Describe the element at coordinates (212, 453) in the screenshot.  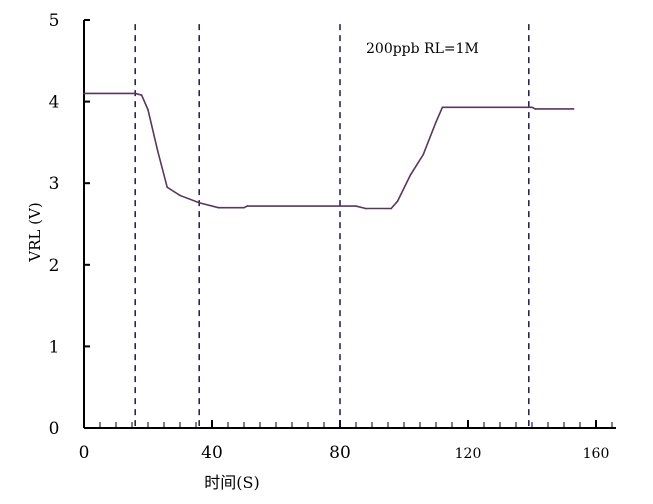
I see `x-tick-label: 40` at that location.